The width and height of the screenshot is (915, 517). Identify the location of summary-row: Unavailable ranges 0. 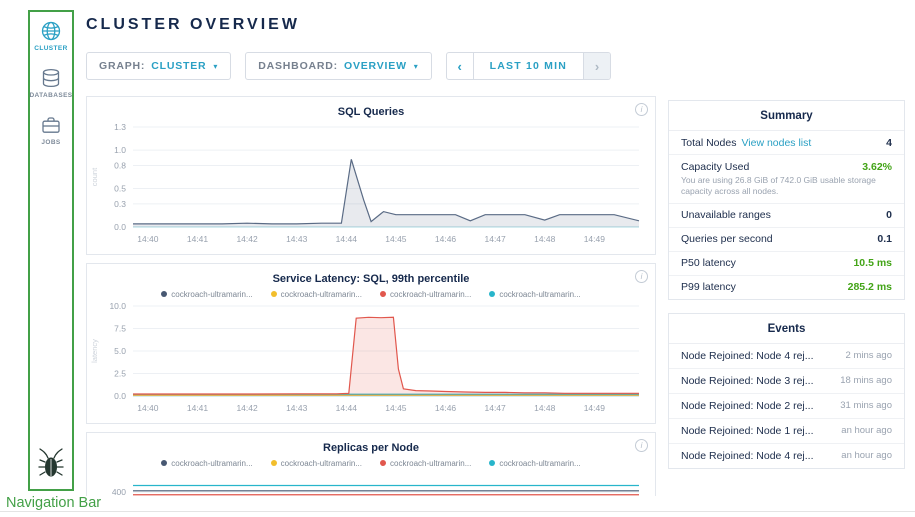
(786, 216).